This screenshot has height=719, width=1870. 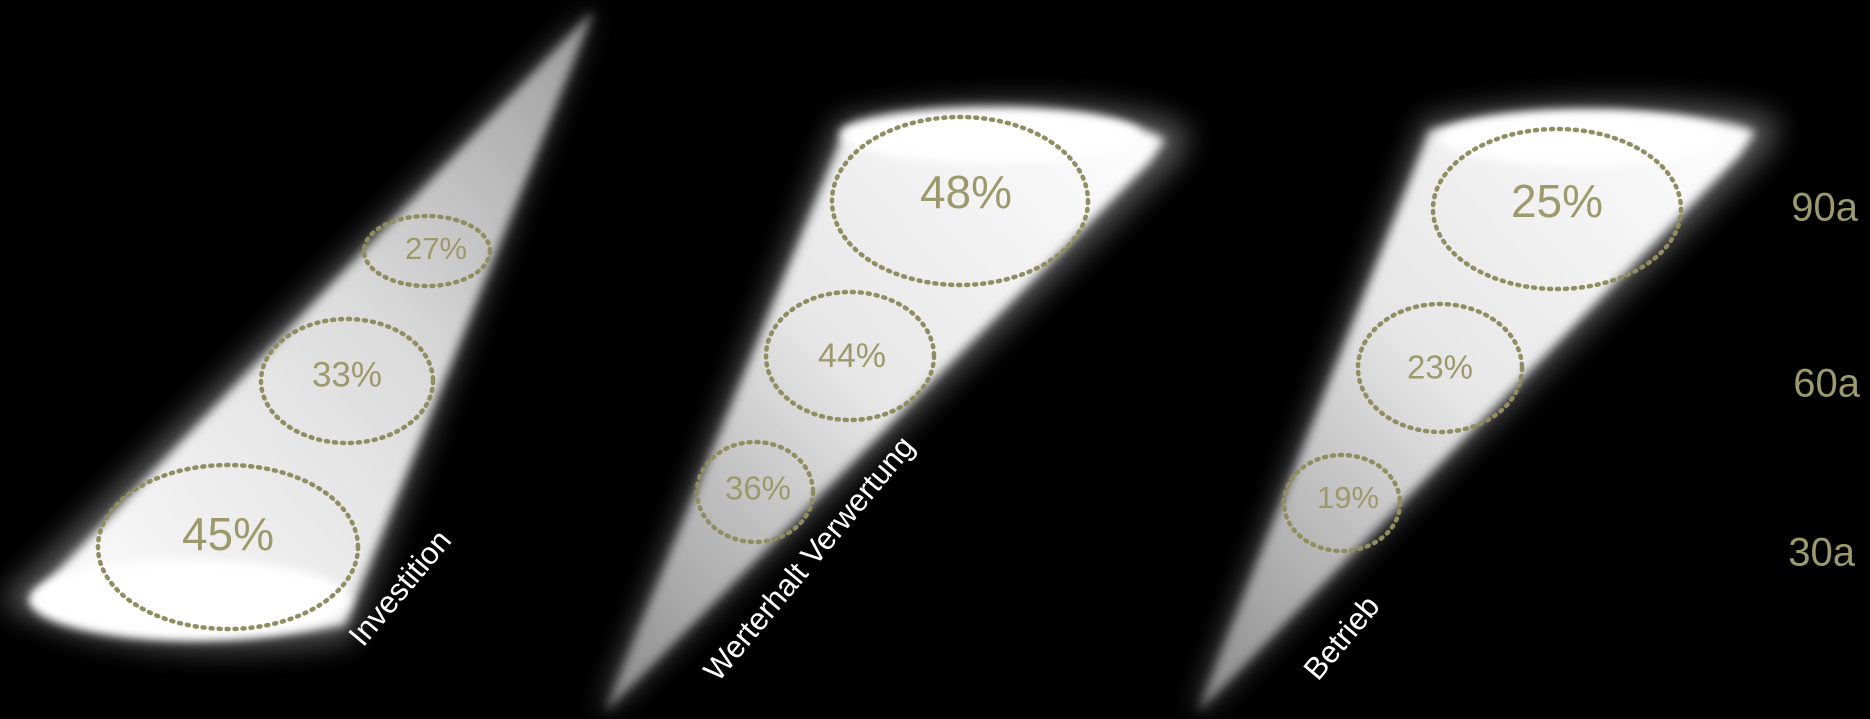 I want to click on ring-werterhalt-30a, so click(x=755, y=492).